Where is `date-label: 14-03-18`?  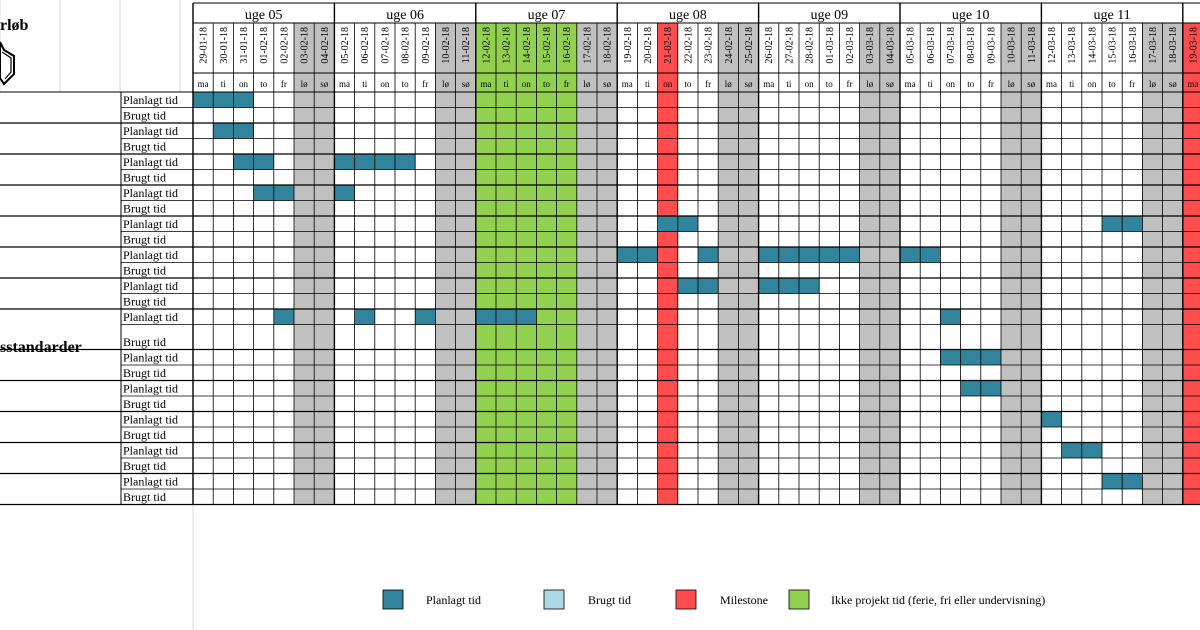
date-label: 14-03-18 is located at coordinates (1092, 45).